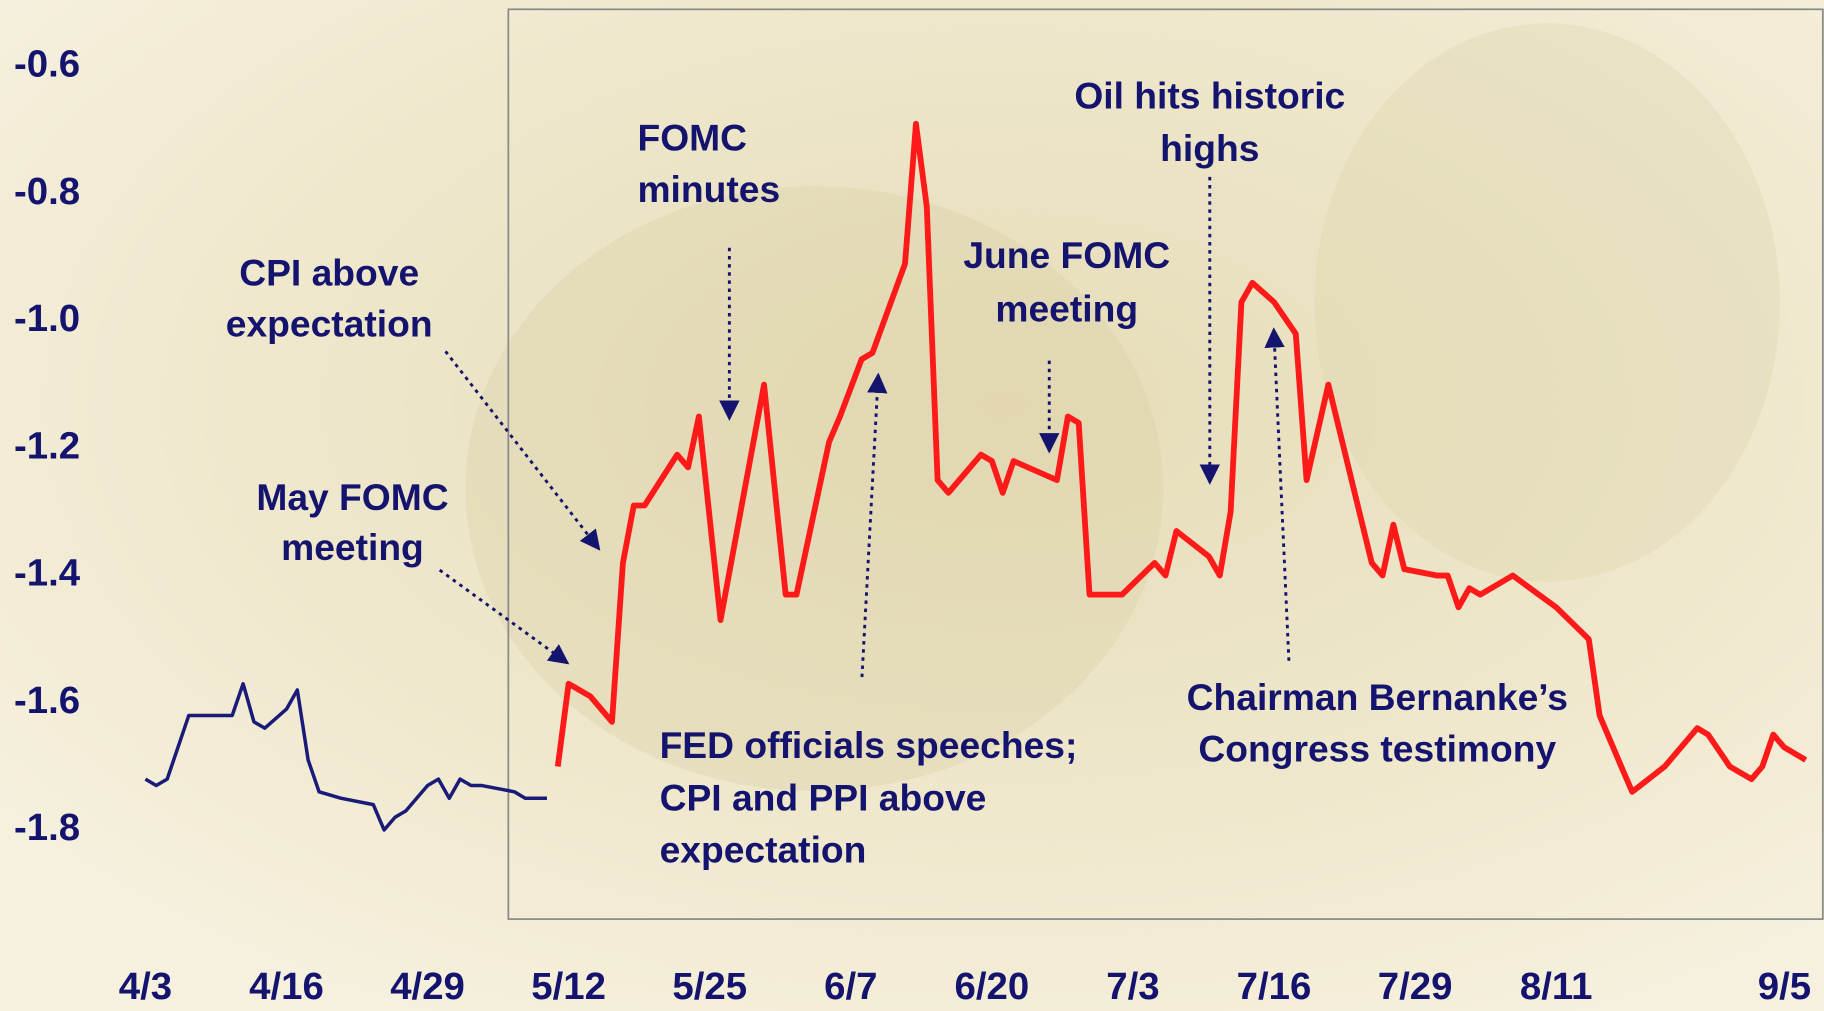 This screenshot has height=1011, width=1824. Describe the element at coordinates (329, 273) in the screenshot. I see `annotation-text: CPI above` at that location.